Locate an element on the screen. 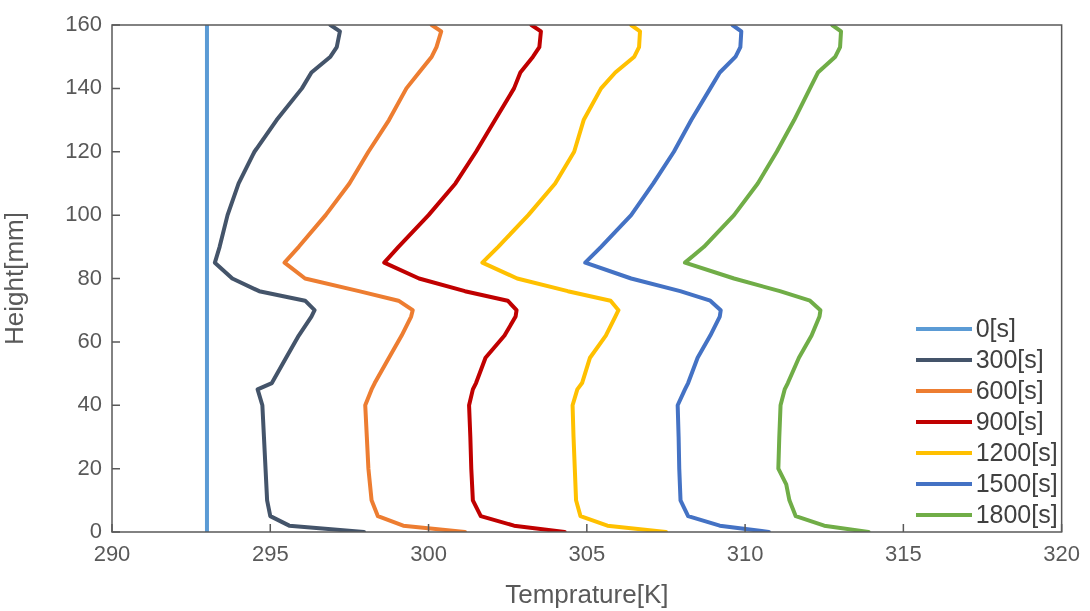 This screenshot has height=611, width=1090. y-tick-label: 160 is located at coordinates (83, 24).